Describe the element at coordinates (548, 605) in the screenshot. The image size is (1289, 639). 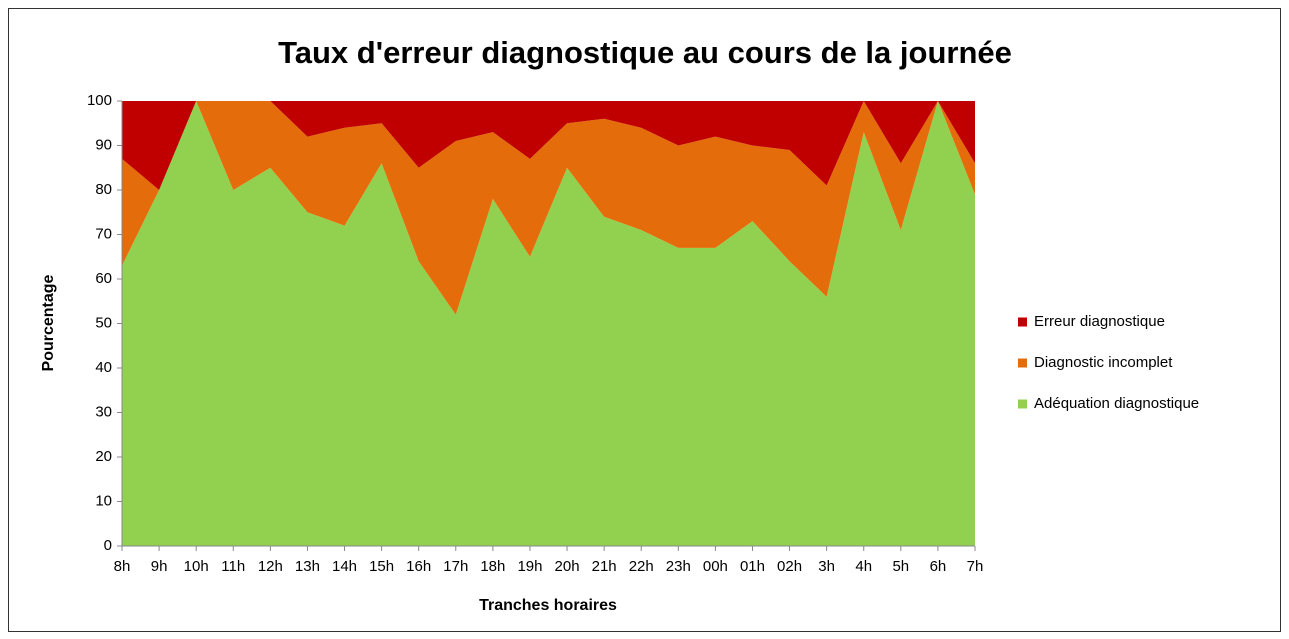
I see `x-axis-title: Tranches horaires` at that location.